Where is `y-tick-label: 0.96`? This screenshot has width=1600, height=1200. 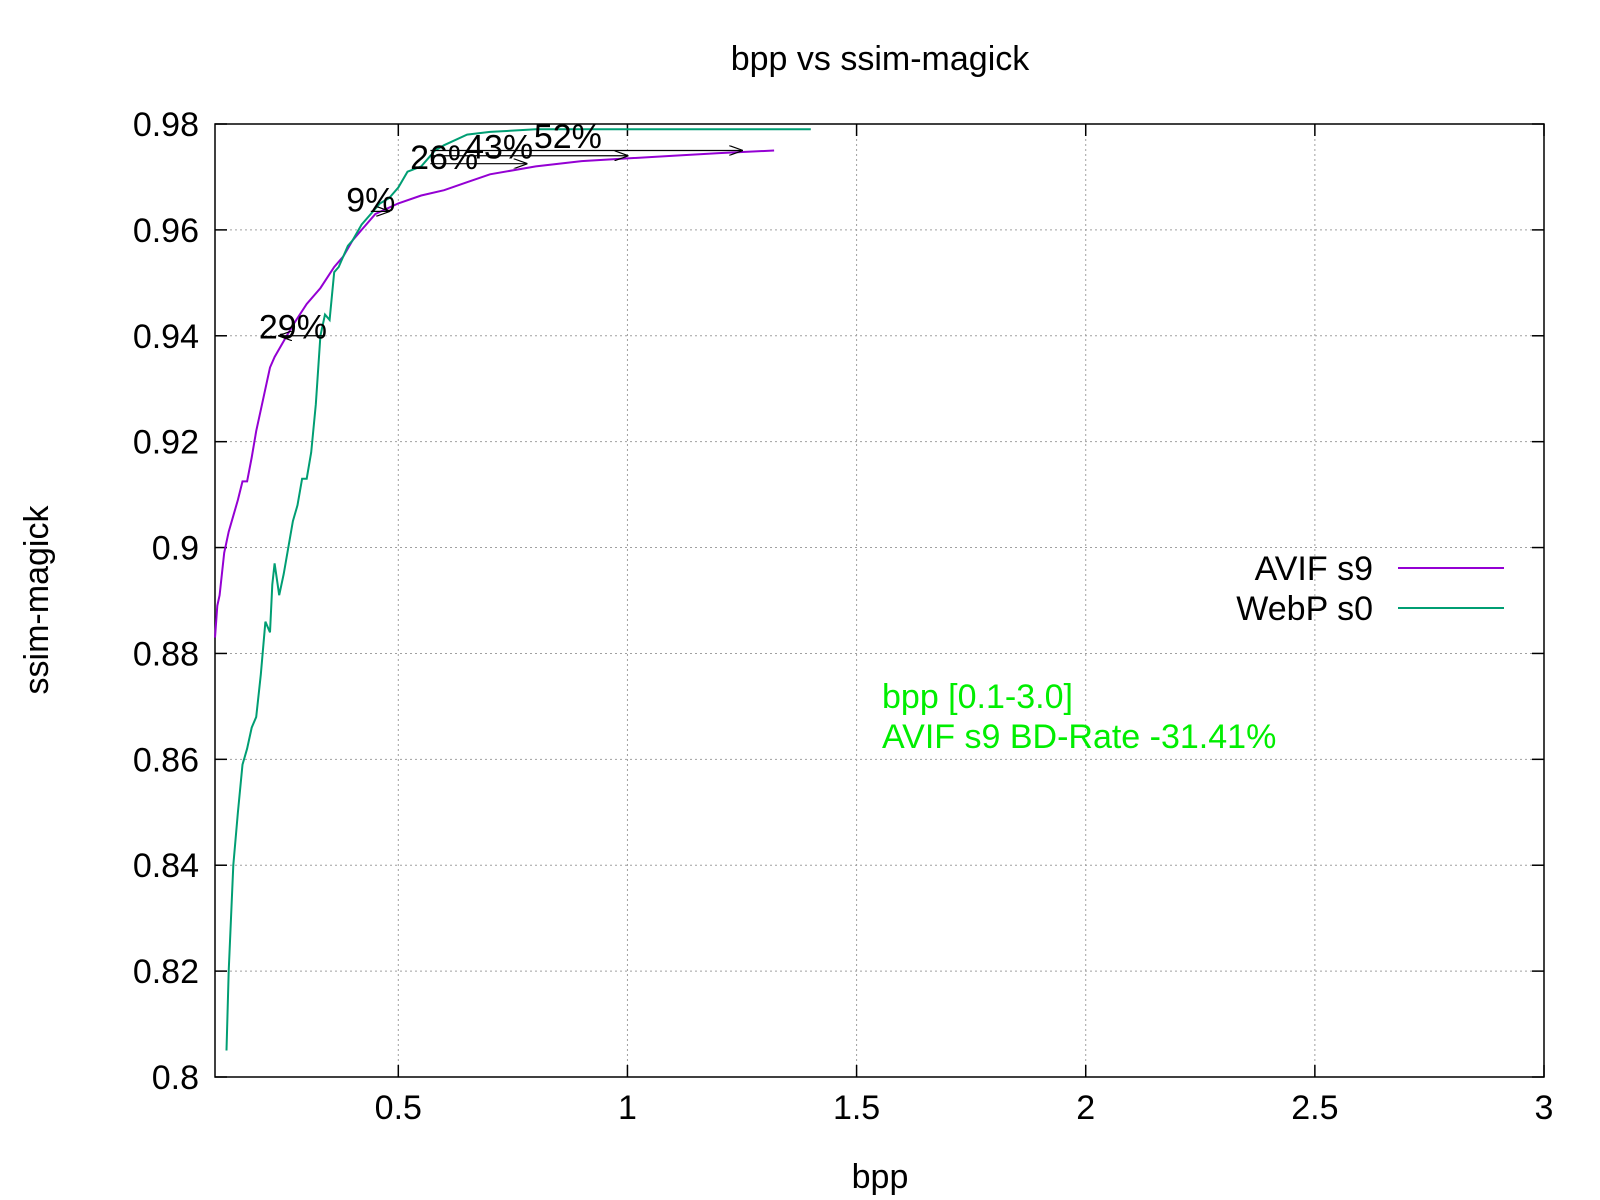 y-tick-label: 0.96 is located at coordinates (166, 231).